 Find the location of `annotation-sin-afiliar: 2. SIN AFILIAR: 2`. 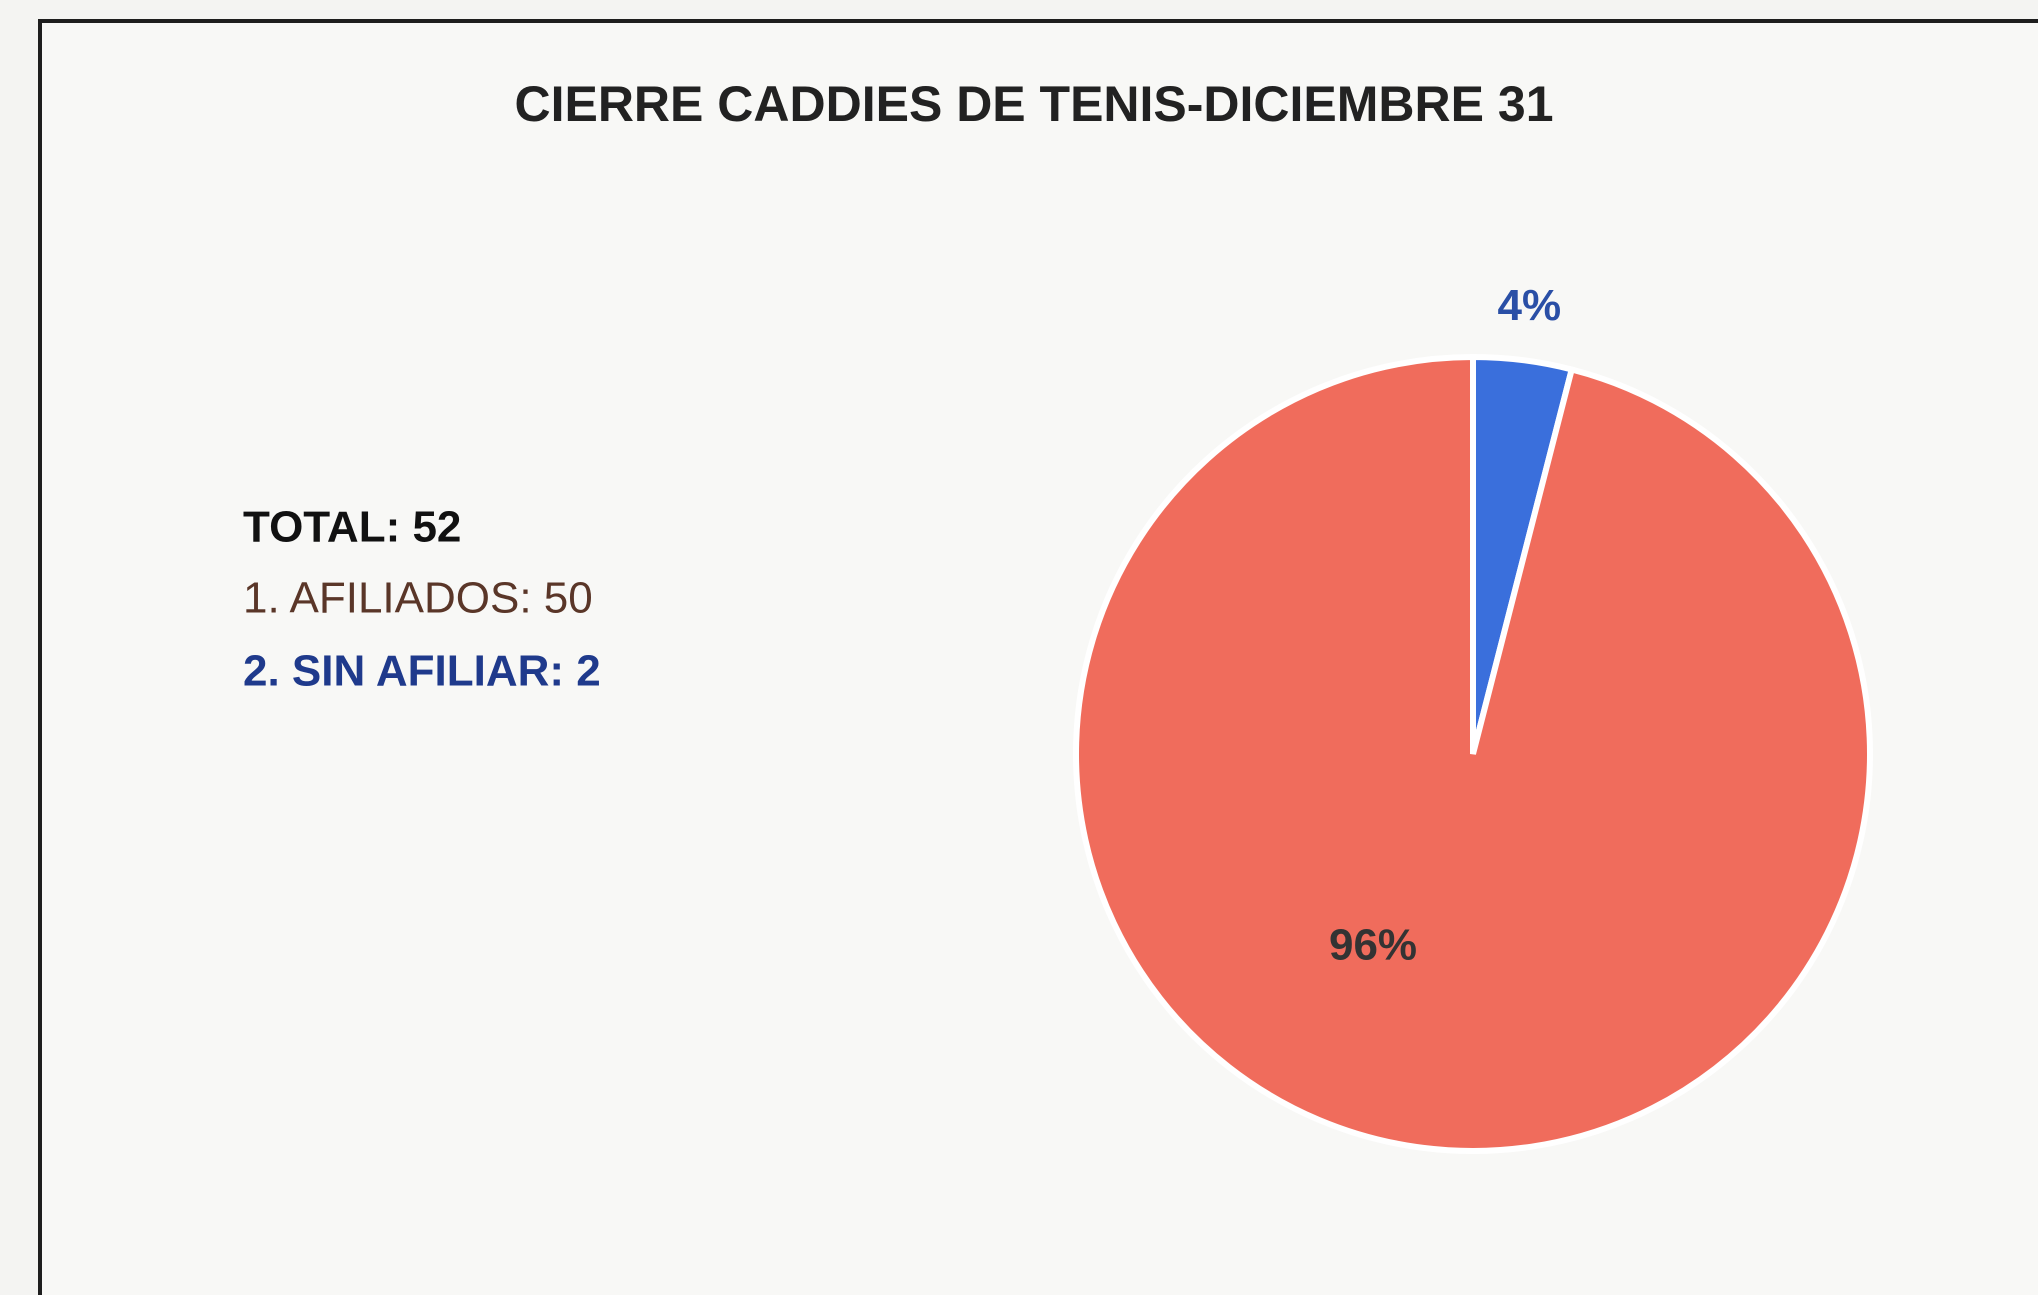

annotation-sin-afiliar: 2. SIN AFILIAR: 2 is located at coordinates (422, 671).